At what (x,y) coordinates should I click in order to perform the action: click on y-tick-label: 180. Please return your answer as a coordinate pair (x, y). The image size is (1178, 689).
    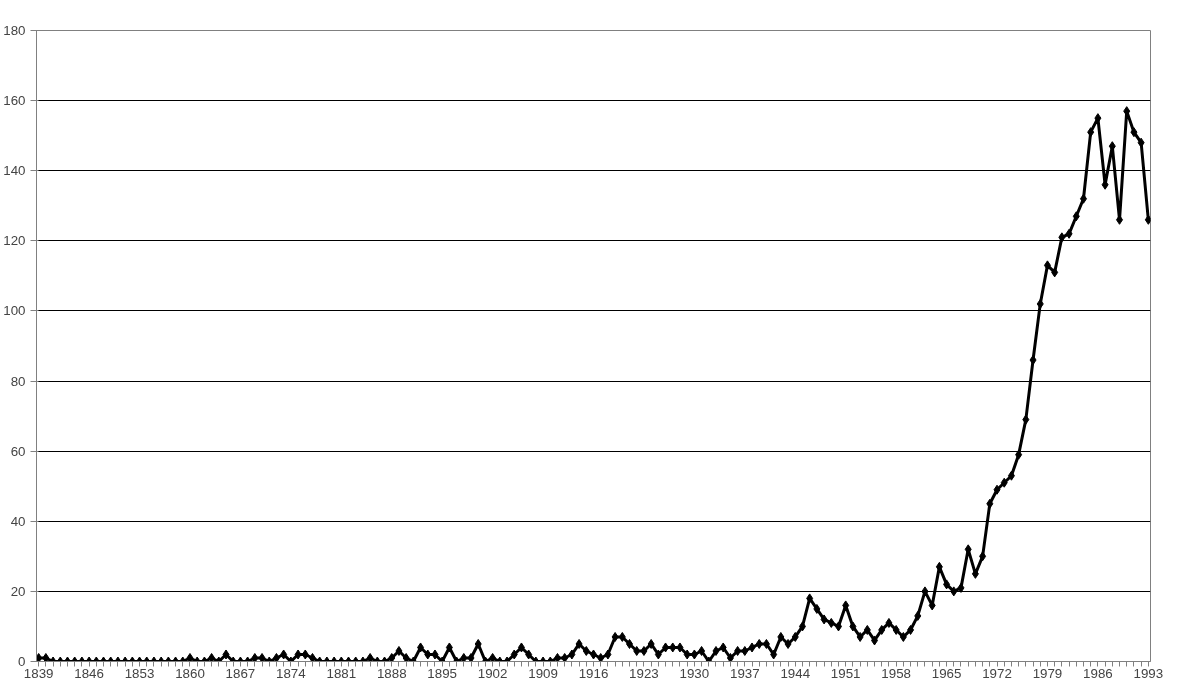
    Looking at the image, I should click on (14, 30).